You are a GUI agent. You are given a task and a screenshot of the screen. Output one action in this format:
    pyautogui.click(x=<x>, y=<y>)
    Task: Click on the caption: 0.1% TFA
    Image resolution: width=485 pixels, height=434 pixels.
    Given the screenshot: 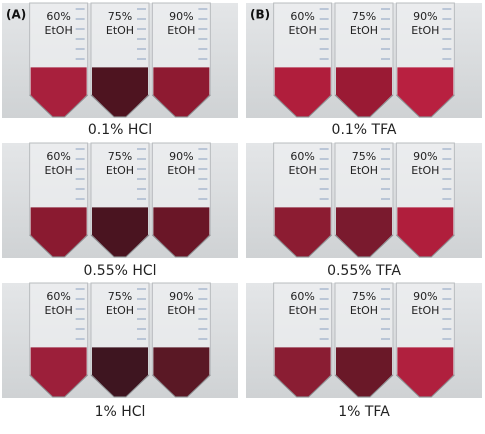 What is the action you would take?
    pyautogui.click(x=364, y=130)
    